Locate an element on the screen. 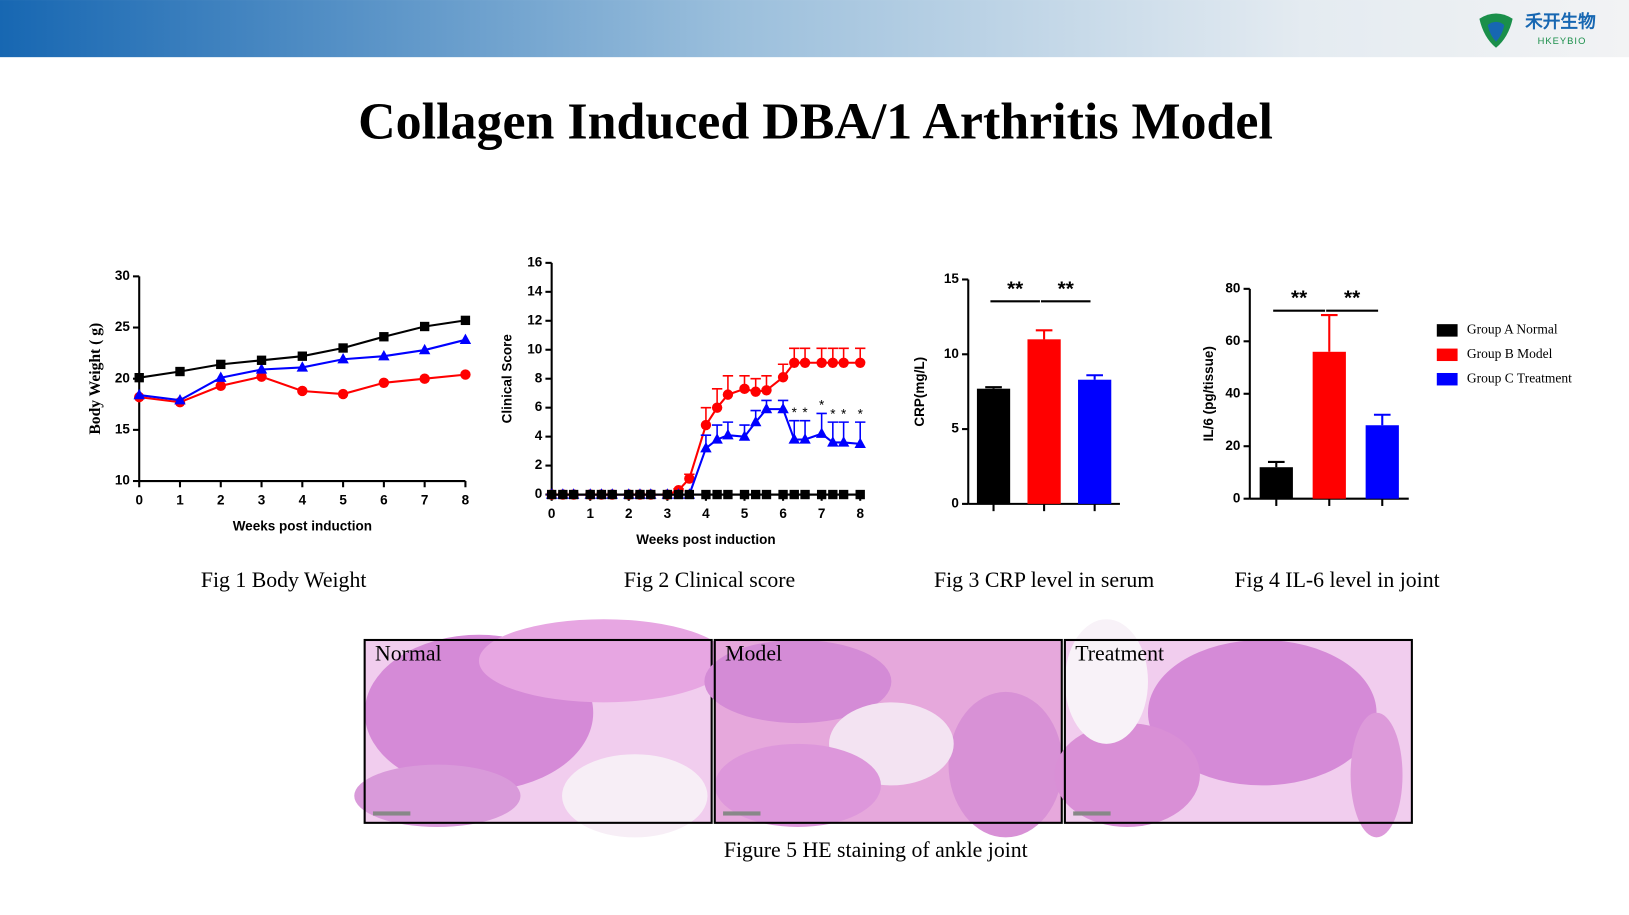 The image size is (1629, 915). panel-label: Model is located at coordinates (753, 654).